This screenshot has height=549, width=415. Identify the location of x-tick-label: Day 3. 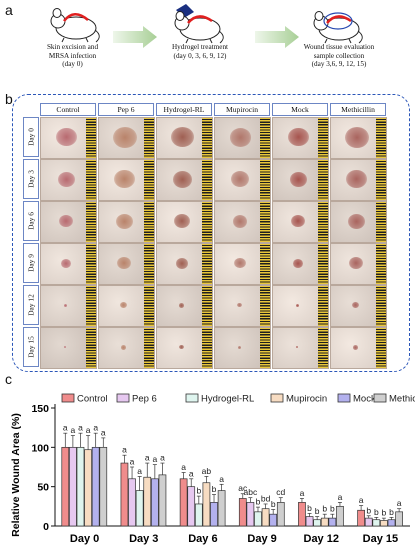
(143, 539).